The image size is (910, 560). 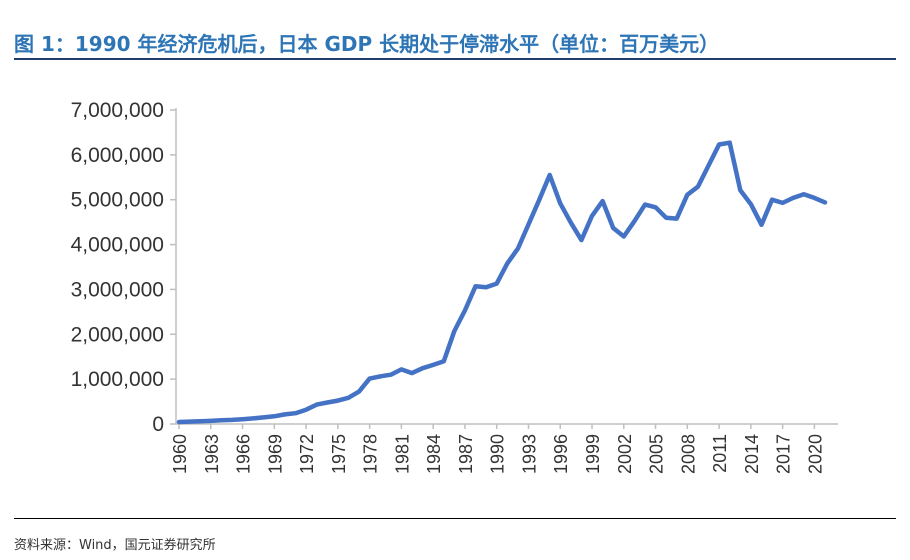 What do you see at coordinates (371, 454) in the screenshot?
I see `x-tick-label: 1978` at bounding box center [371, 454].